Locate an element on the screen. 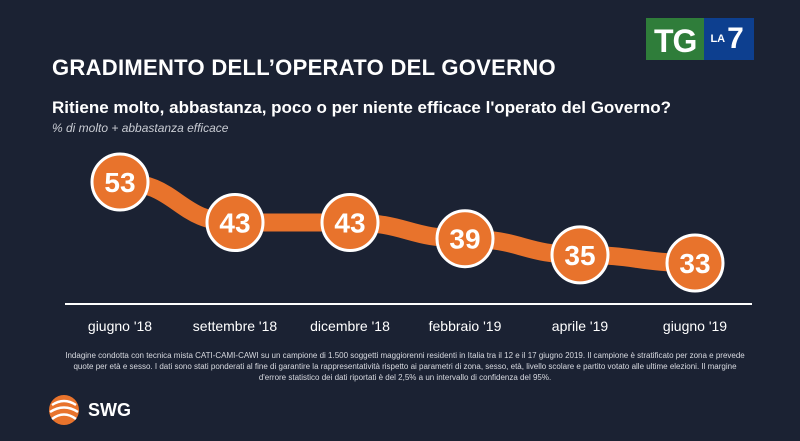  swg-brand: SWG is located at coordinates (88, 410).